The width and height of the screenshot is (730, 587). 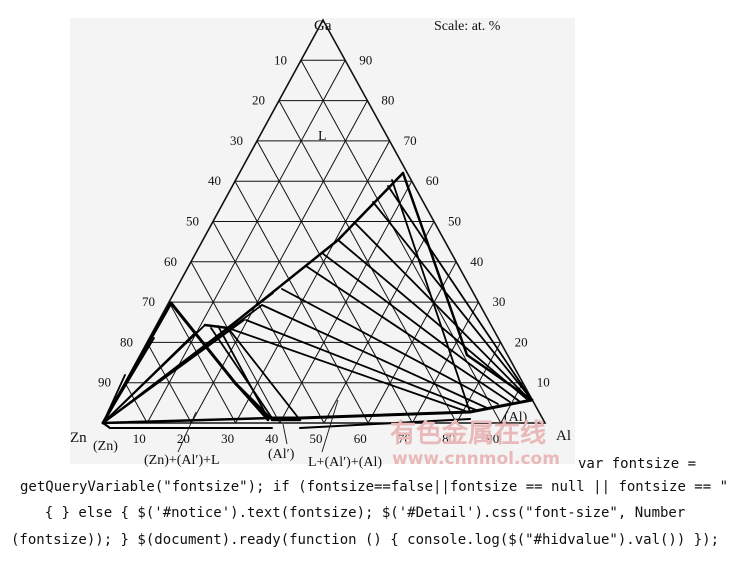 I want to click on vertex-label-al: Al, so click(x=563, y=436).